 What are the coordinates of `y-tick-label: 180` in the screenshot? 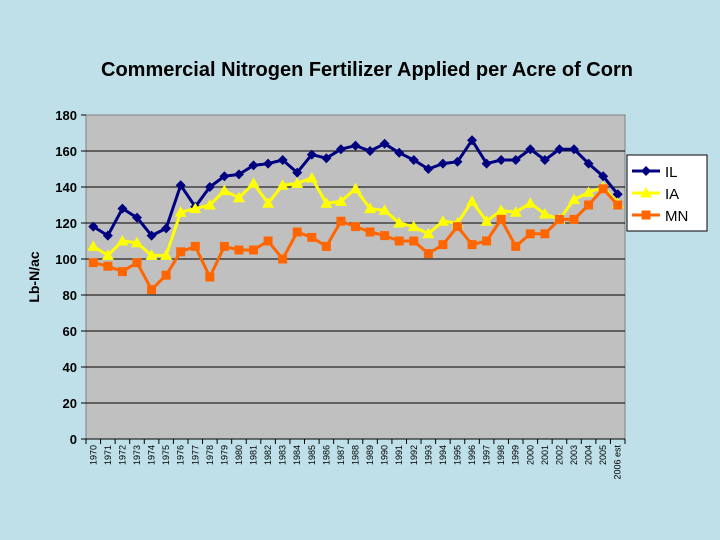 It's located at (66, 115).